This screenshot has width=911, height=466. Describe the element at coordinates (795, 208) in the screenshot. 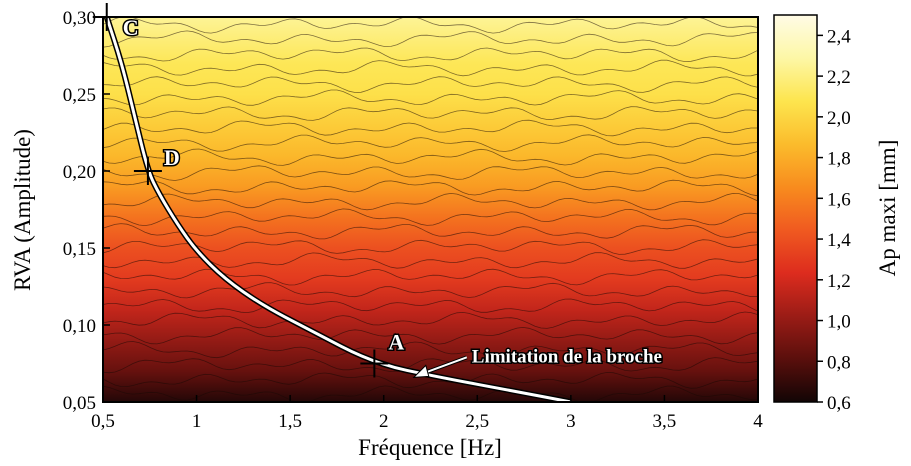

I see `colorbar-ramp` at that location.